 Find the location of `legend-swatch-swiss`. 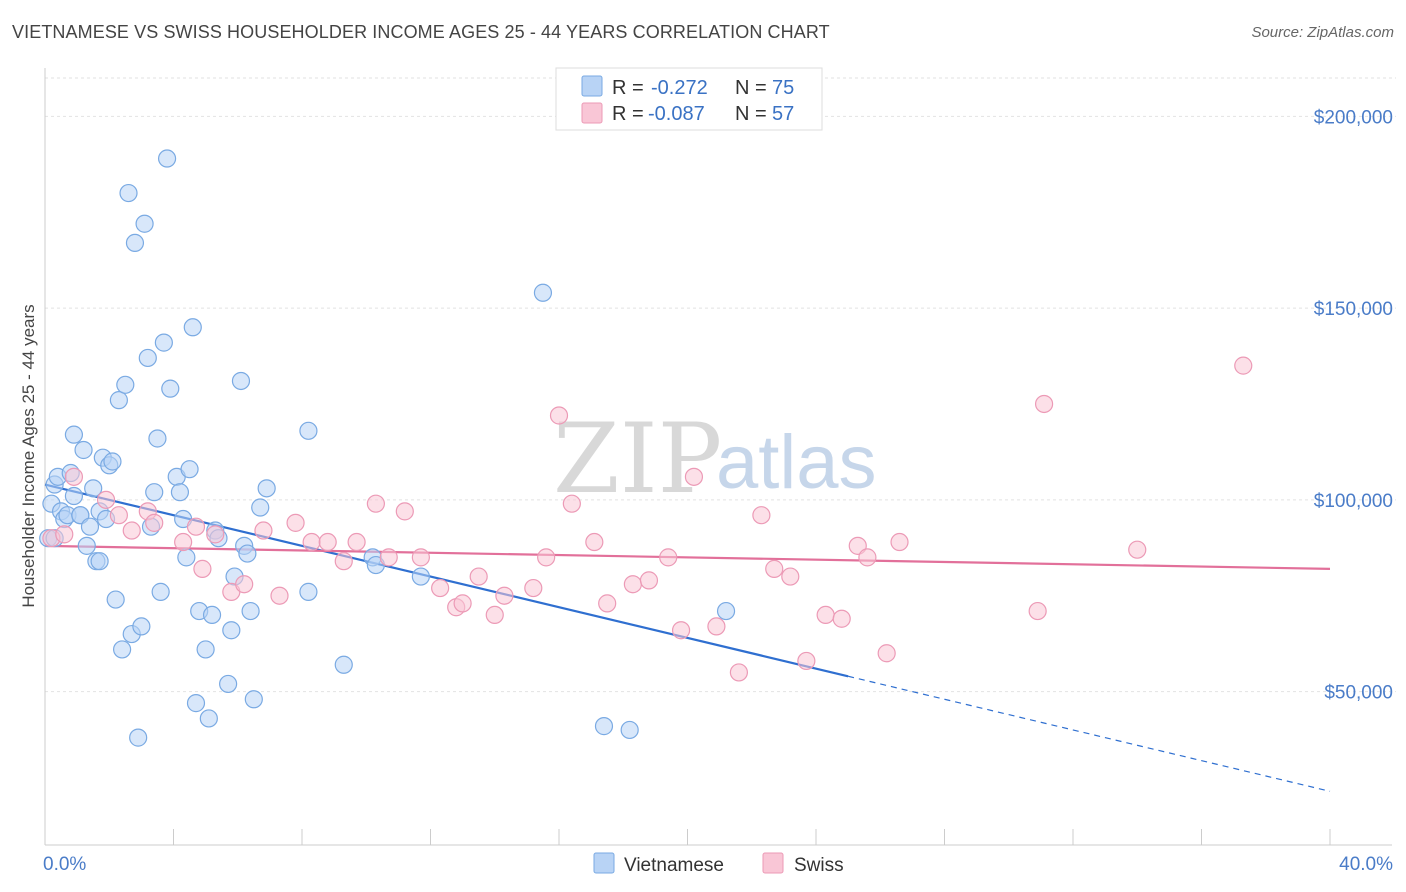

legend-swatch-swiss is located at coordinates (592, 113).